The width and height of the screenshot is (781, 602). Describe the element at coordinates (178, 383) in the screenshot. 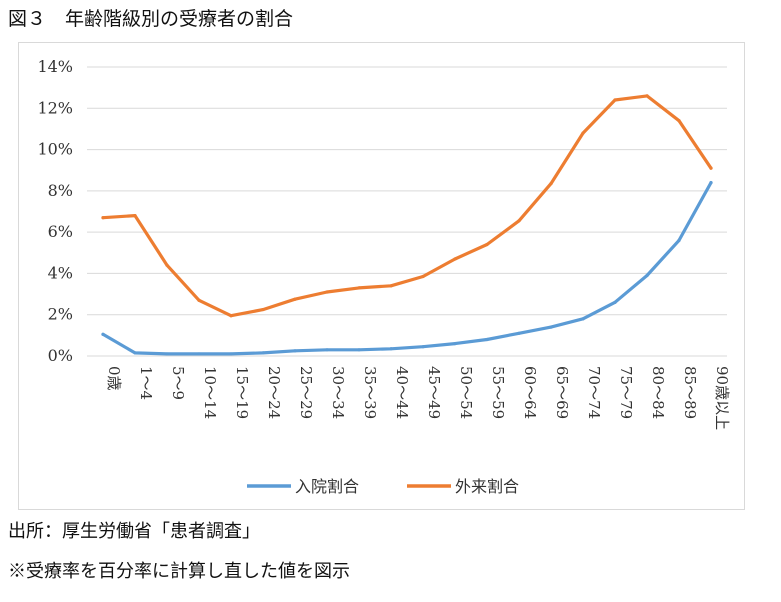

I see `x-tick-label: 5～9` at that location.